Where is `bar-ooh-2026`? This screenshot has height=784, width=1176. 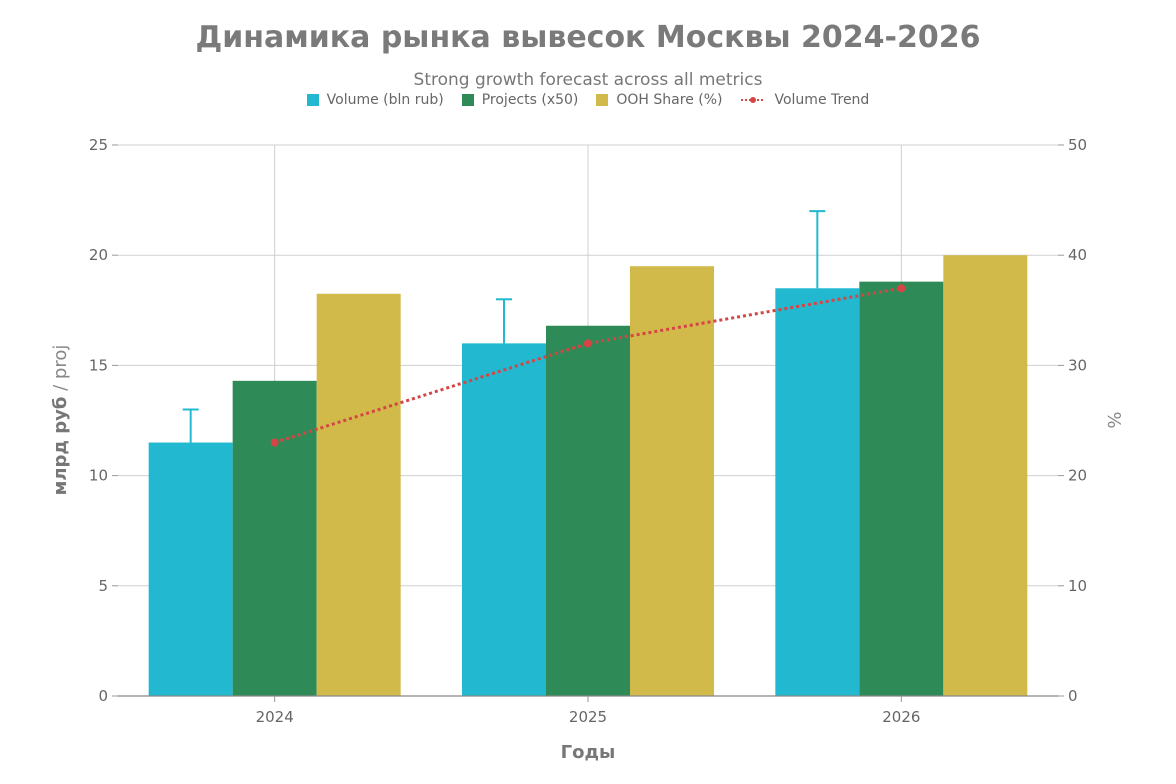 bar-ooh-2026 is located at coordinates (985, 475).